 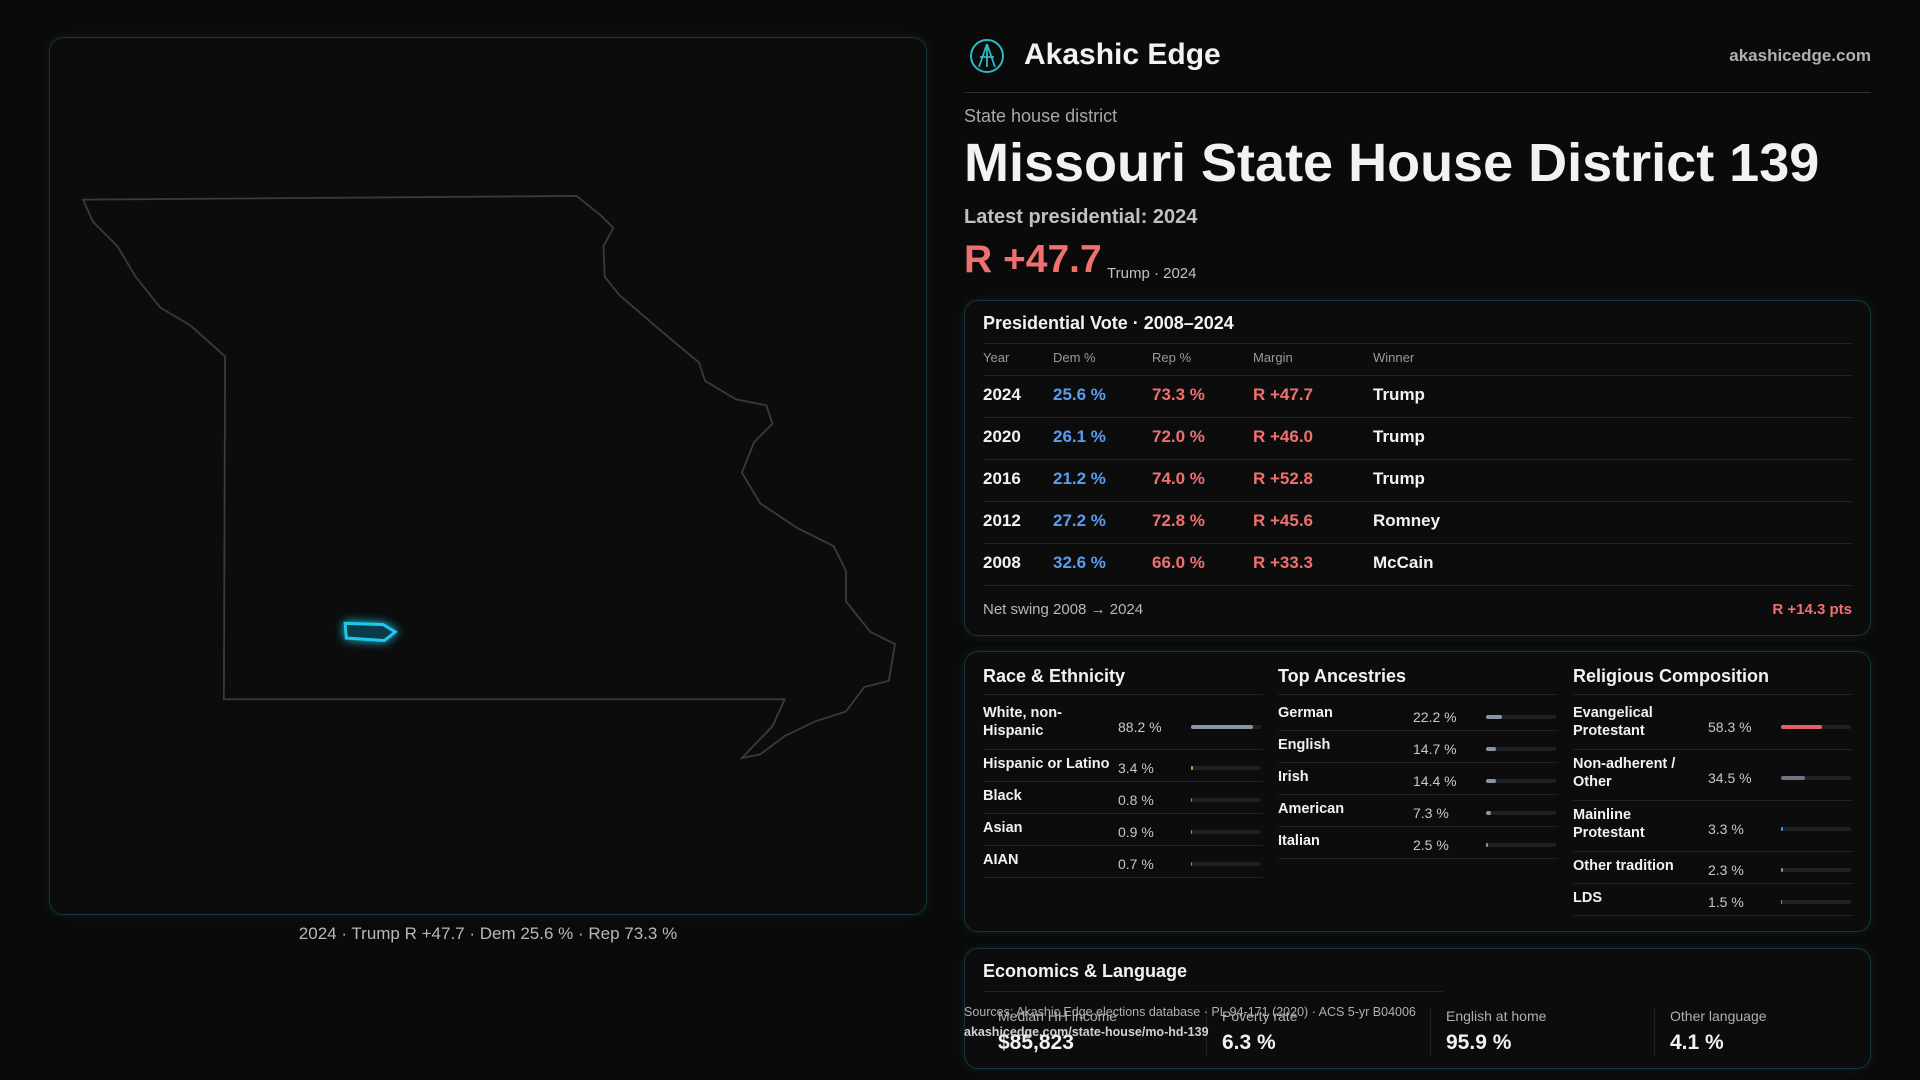 What do you see at coordinates (1085, 971) in the screenshot?
I see `panel-title: Economics & Language` at bounding box center [1085, 971].